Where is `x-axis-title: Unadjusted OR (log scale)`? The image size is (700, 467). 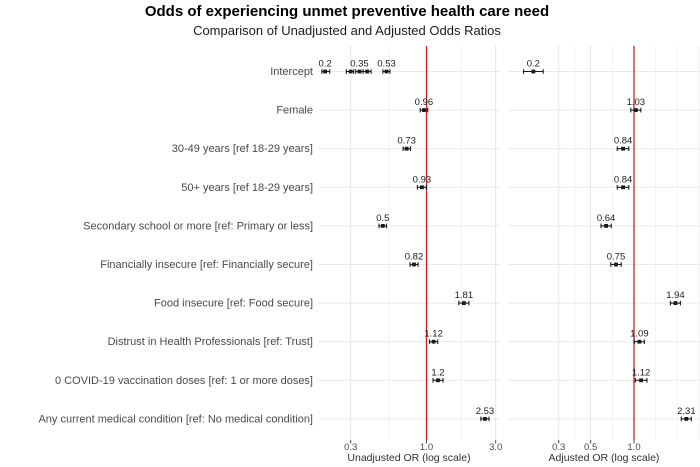
x-axis-title: Unadjusted OR (log scale) is located at coordinates (408, 458).